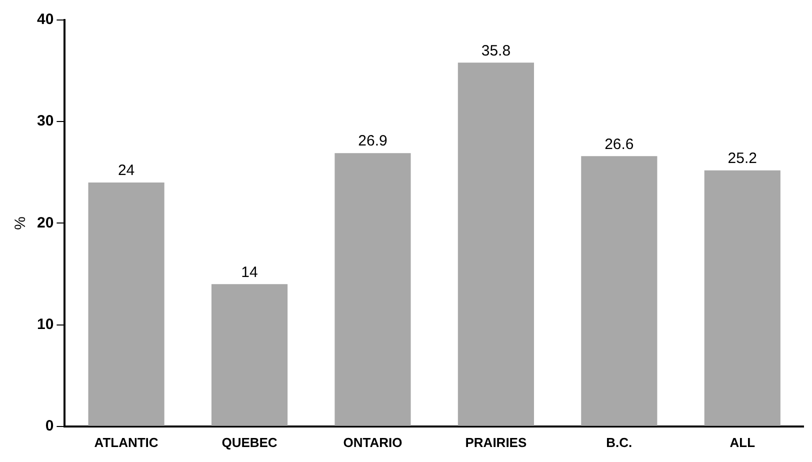  I want to click on y-tick-label: 40, so click(45, 19).